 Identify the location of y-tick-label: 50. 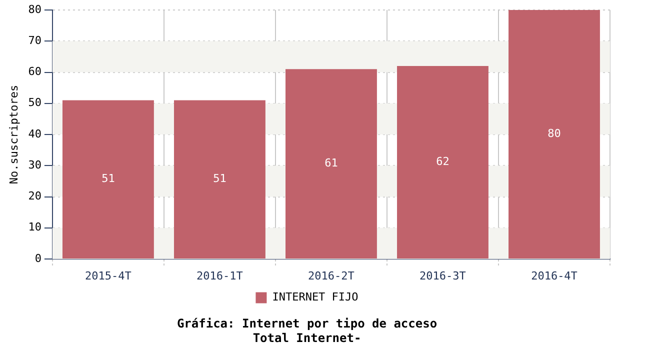
(35, 103).